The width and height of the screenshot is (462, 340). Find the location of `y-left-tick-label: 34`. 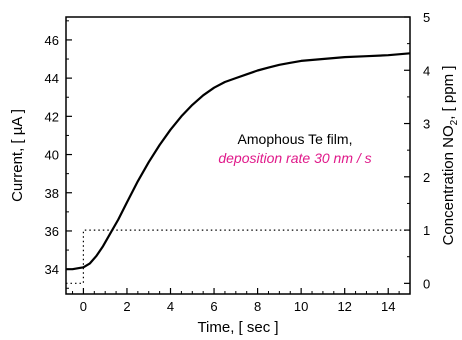

y-left-tick-label: 34 is located at coordinates (52, 269).